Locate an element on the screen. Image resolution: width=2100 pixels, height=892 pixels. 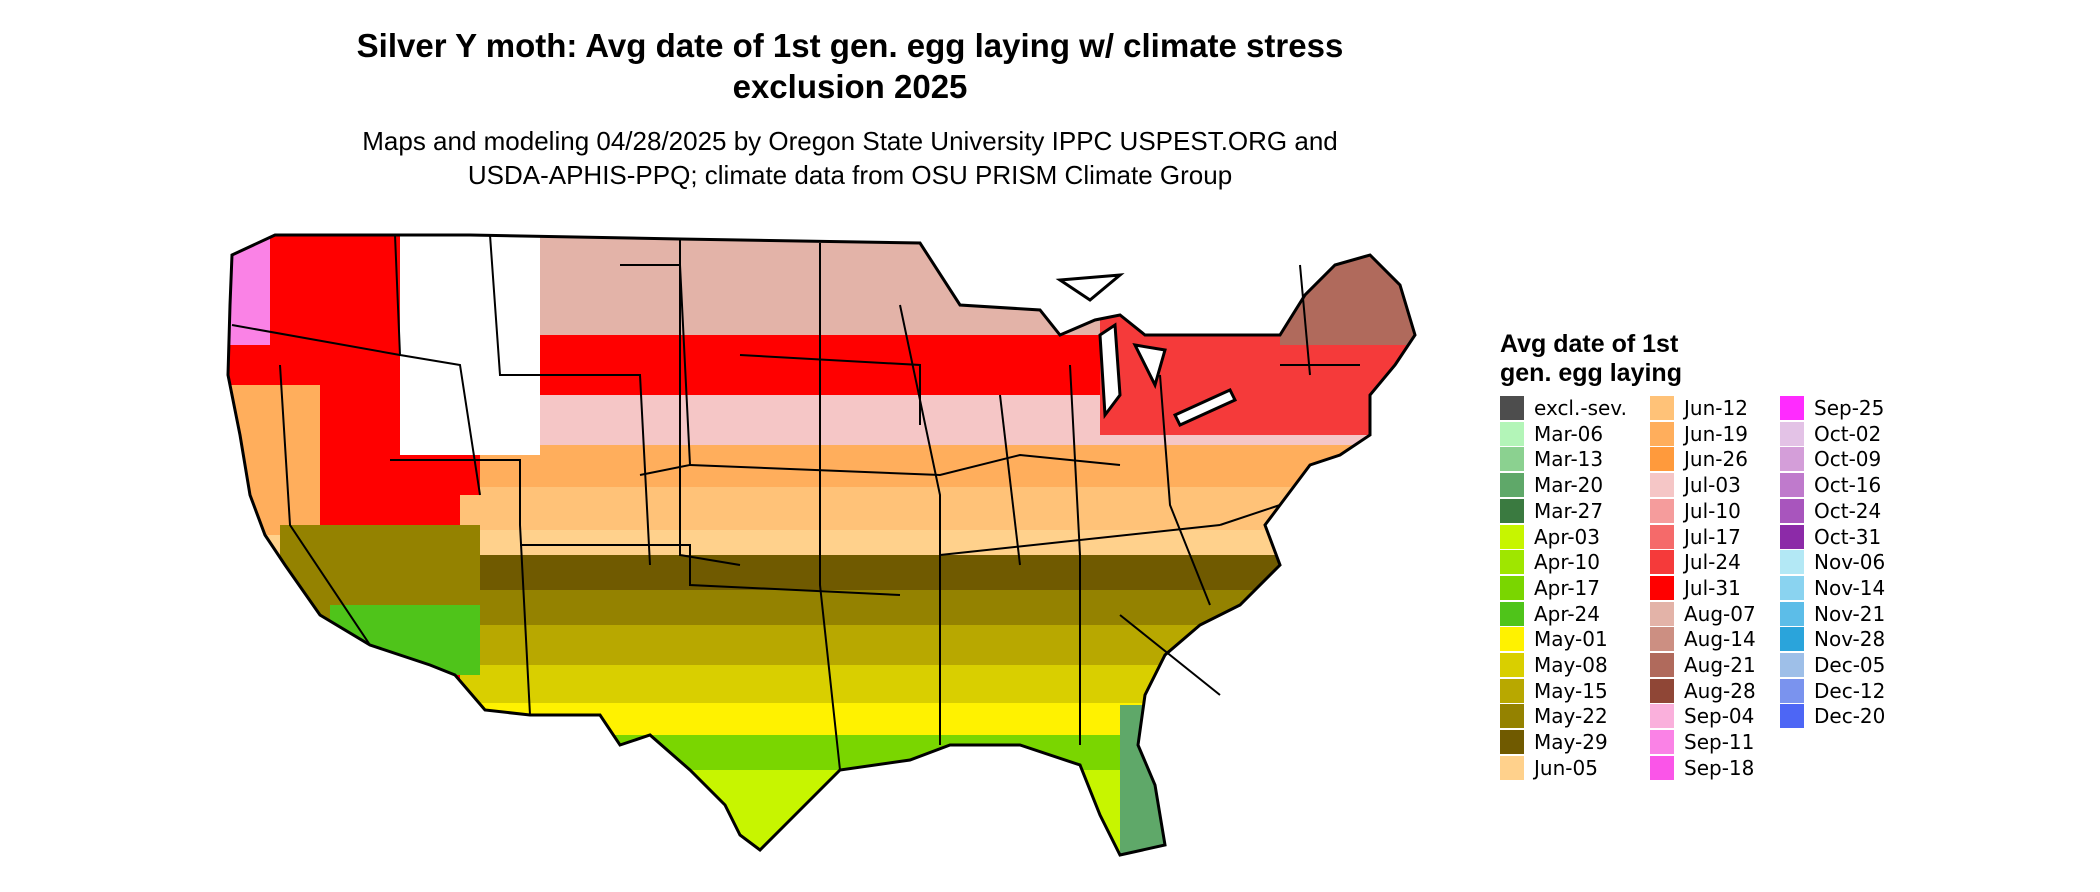
legend-label: Mar-06 is located at coordinates (1569, 433).